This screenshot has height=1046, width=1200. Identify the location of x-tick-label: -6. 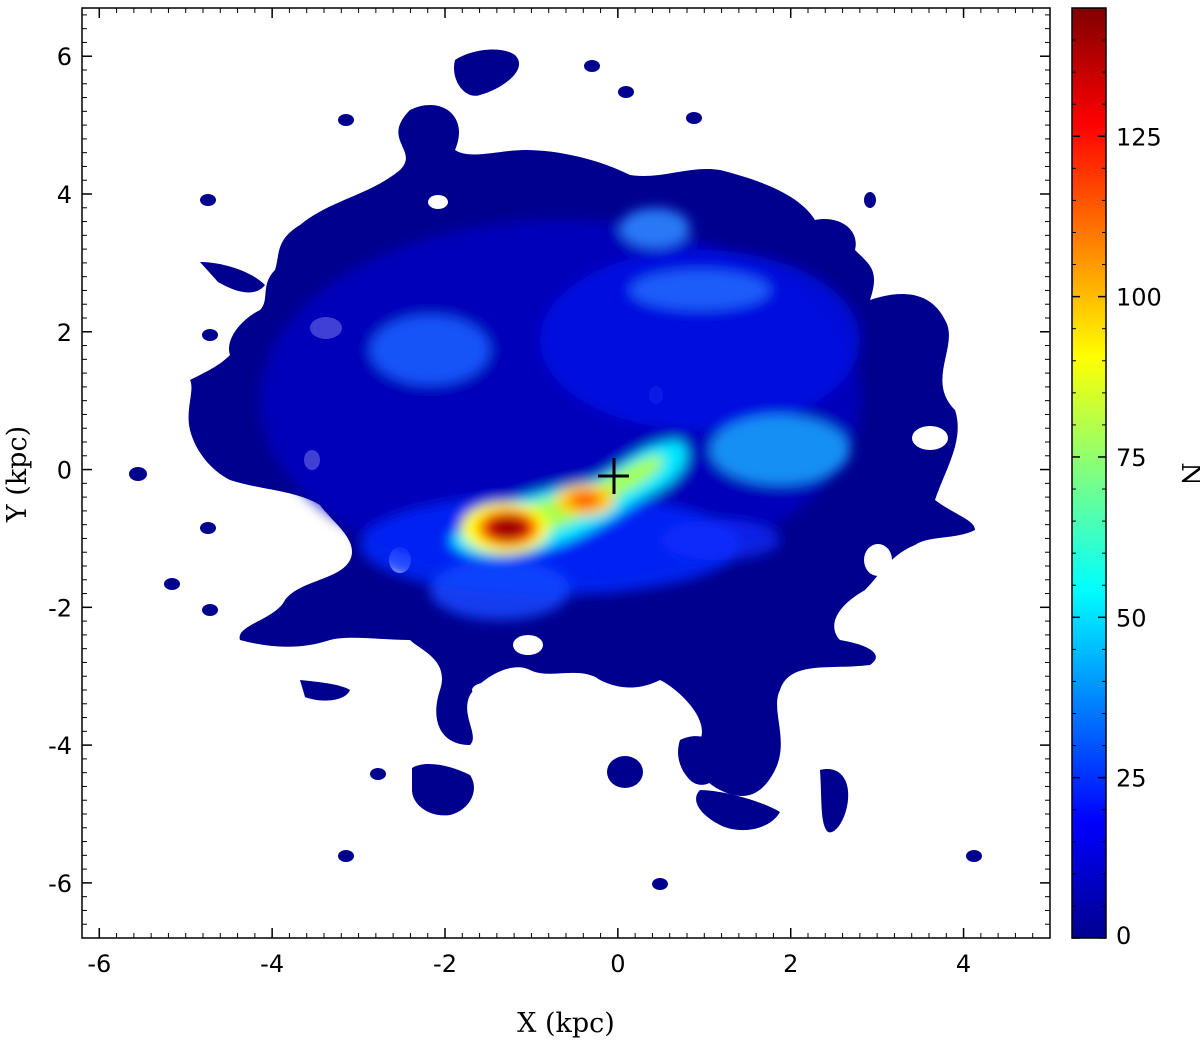
(99, 964).